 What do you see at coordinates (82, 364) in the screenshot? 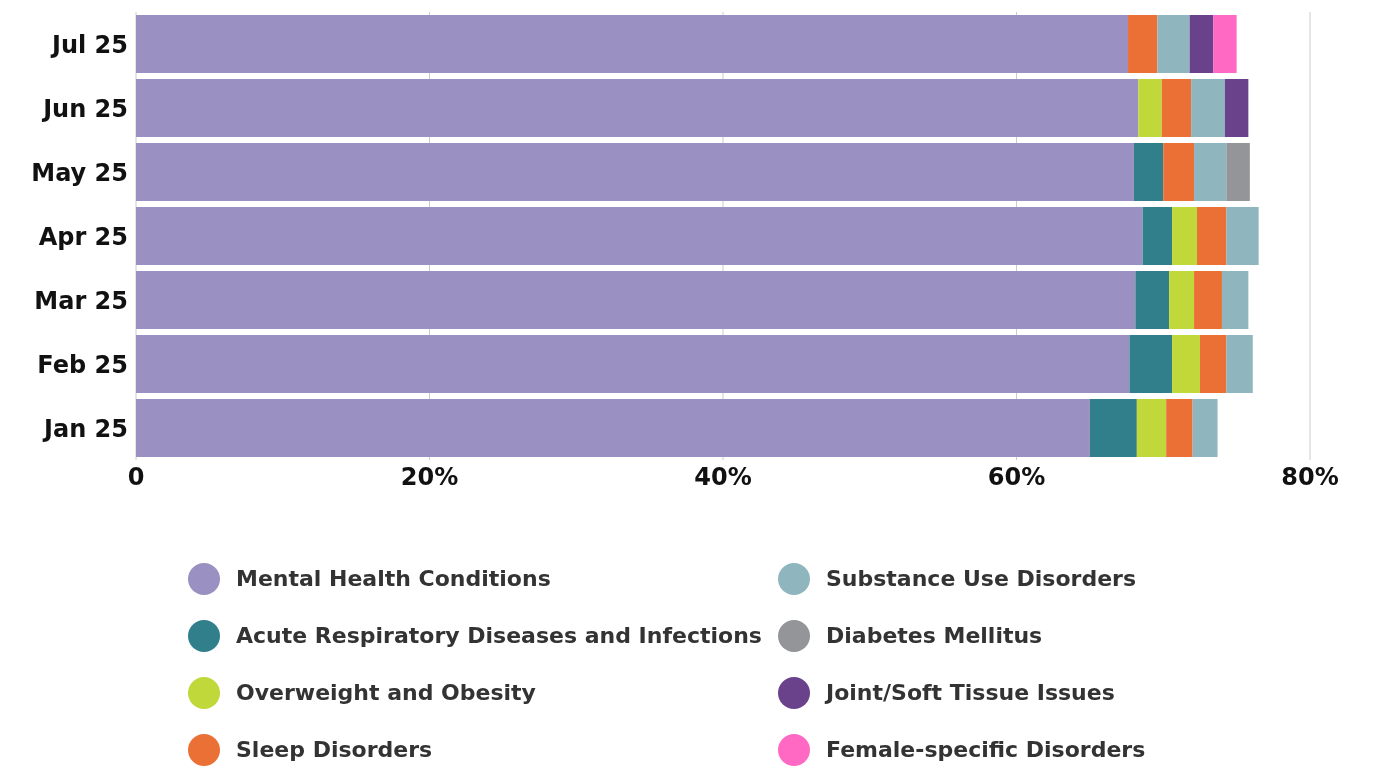
I see `y-tick-label: Feb 25` at bounding box center [82, 364].